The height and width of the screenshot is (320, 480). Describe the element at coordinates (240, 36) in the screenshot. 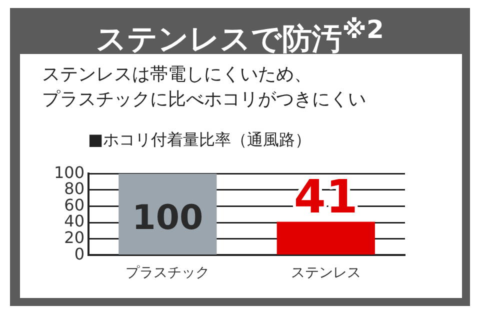

I see `chart-title: ステンレスで防汚$^{※2}$` at that location.